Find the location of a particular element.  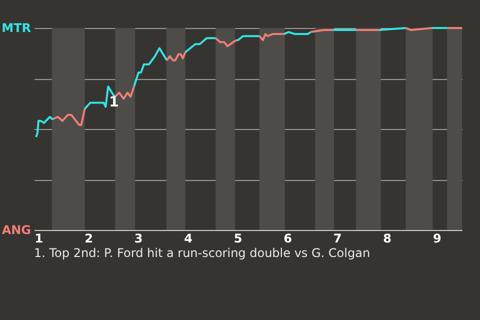

x-tick-label: 6 is located at coordinates (288, 239).